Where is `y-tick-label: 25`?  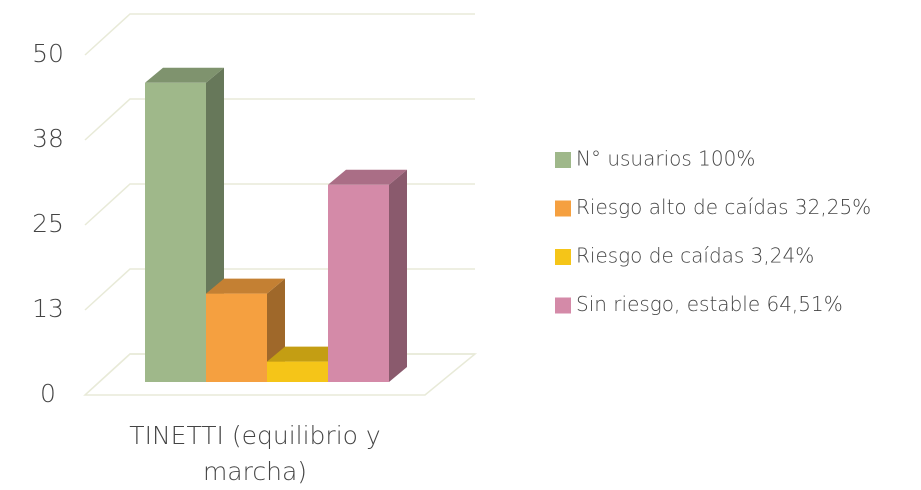
y-tick-label: 25 is located at coordinates (48, 223).